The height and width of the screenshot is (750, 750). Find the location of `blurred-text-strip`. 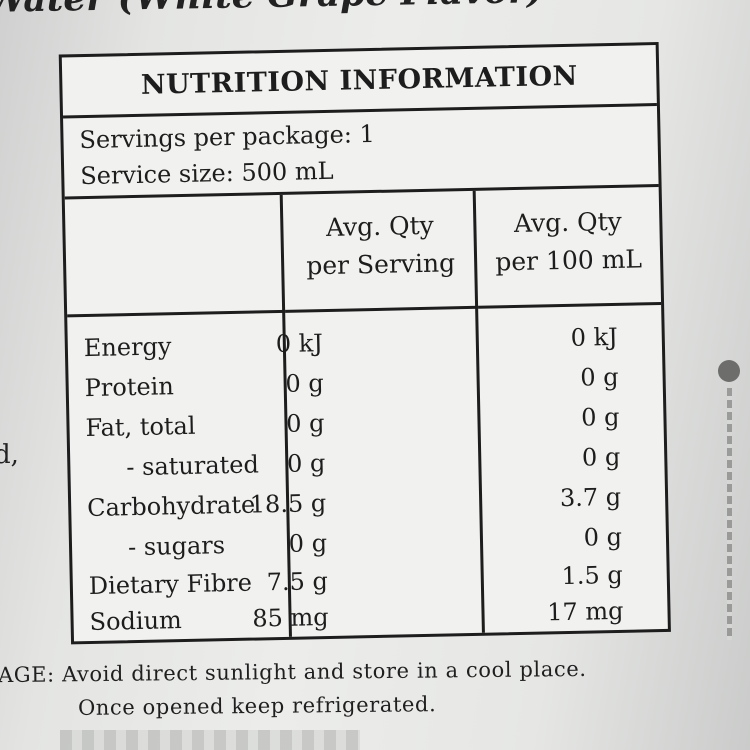

blurred-text-strip is located at coordinates (210, 740).